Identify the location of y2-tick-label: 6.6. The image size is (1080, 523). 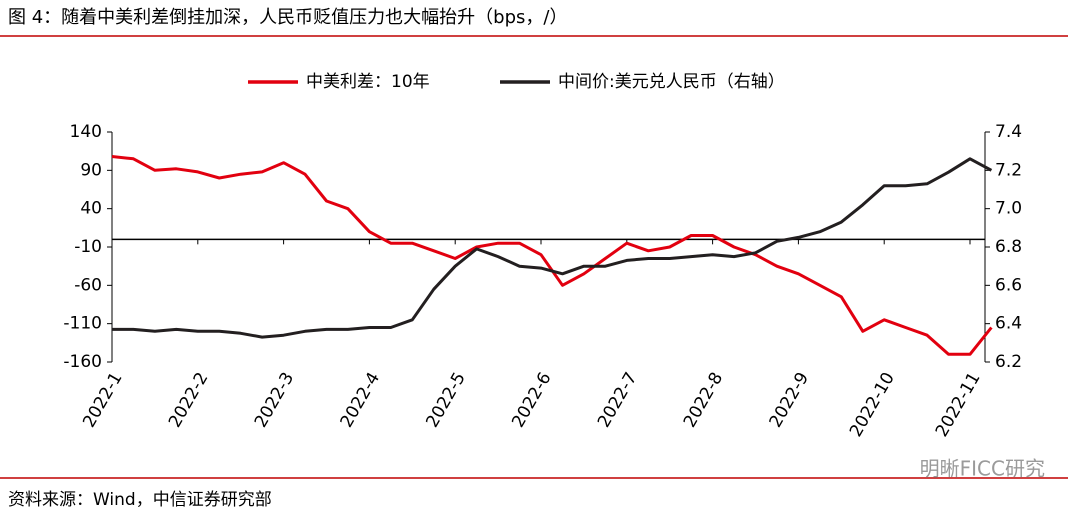
(1008, 285).